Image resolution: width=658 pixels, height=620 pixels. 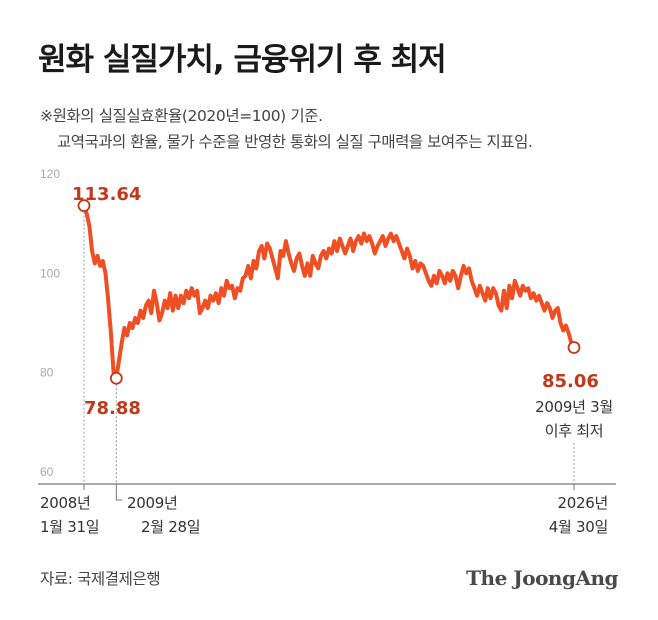 I want to click on marker-min, so click(x=116, y=378).